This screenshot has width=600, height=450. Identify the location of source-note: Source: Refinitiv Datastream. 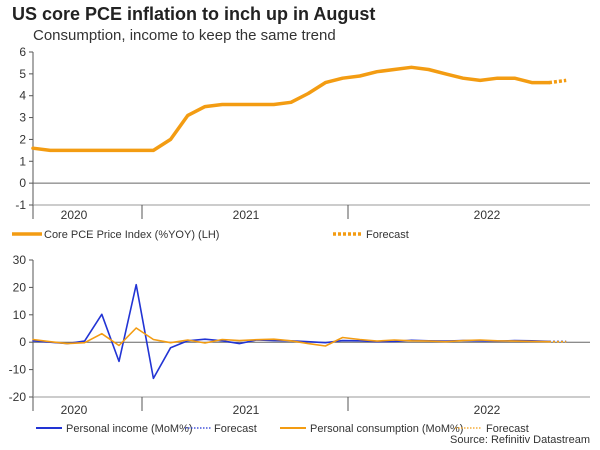
(520, 440).